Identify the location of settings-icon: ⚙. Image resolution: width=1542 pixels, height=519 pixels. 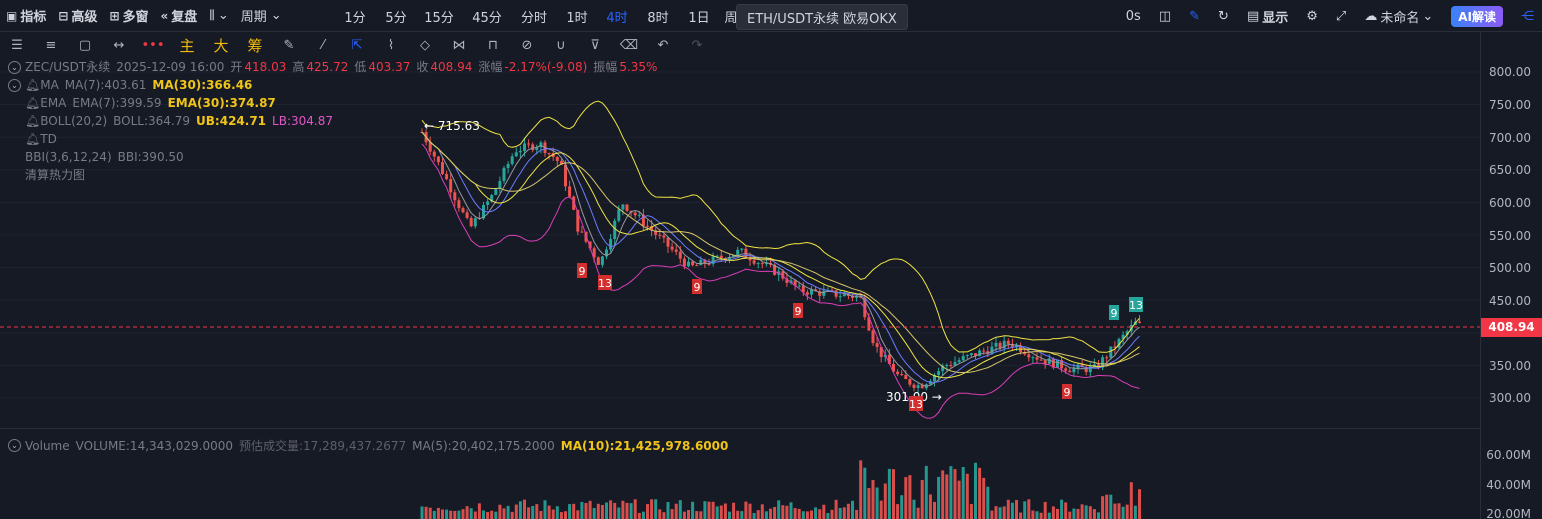
(1312, 16).